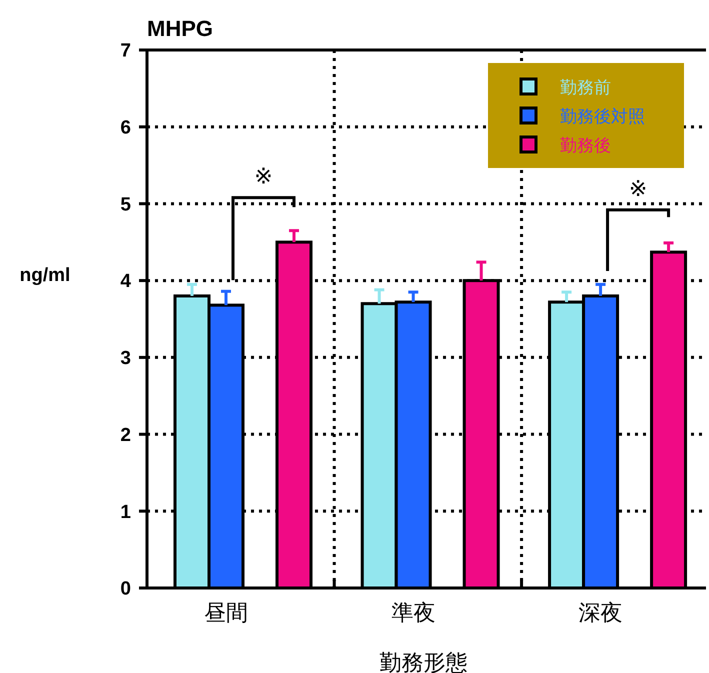 The width and height of the screenshot is (709, 673). I want to click on x-tick-label: 深夜, so click(600, 612).